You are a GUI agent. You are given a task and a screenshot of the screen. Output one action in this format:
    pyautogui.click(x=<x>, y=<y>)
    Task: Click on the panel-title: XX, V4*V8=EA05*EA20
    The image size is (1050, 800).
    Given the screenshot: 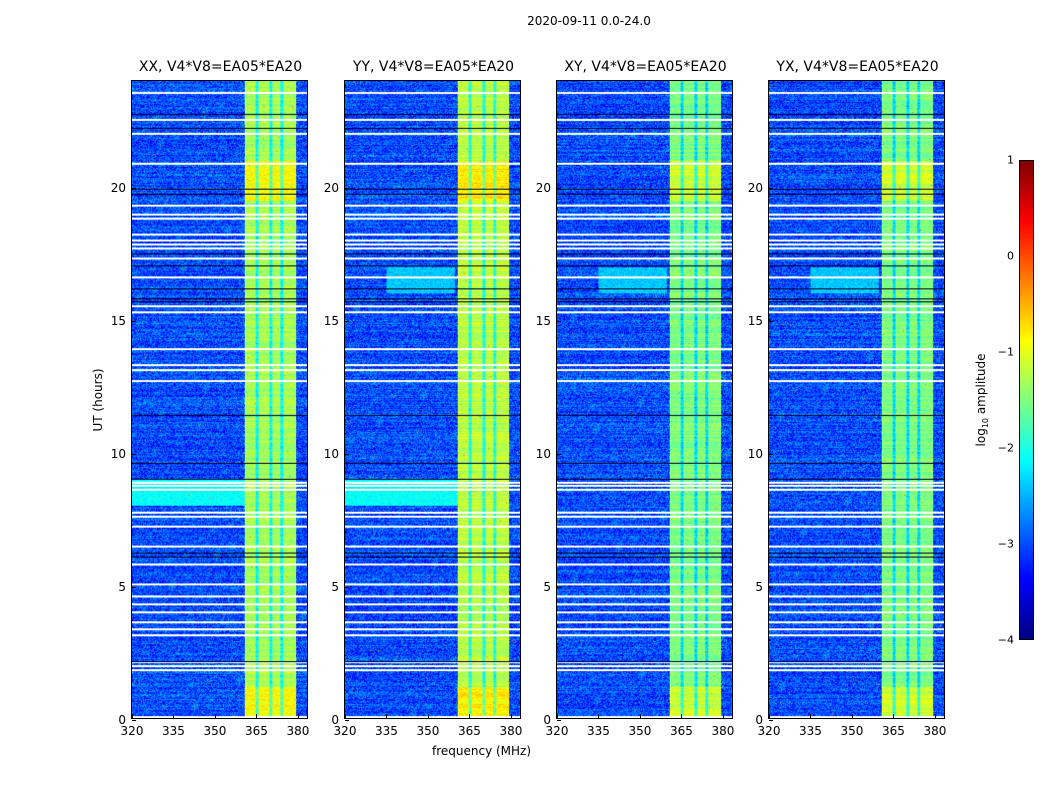 What is the action you would take?
    pyautogui.click(x=220, y=67)
    